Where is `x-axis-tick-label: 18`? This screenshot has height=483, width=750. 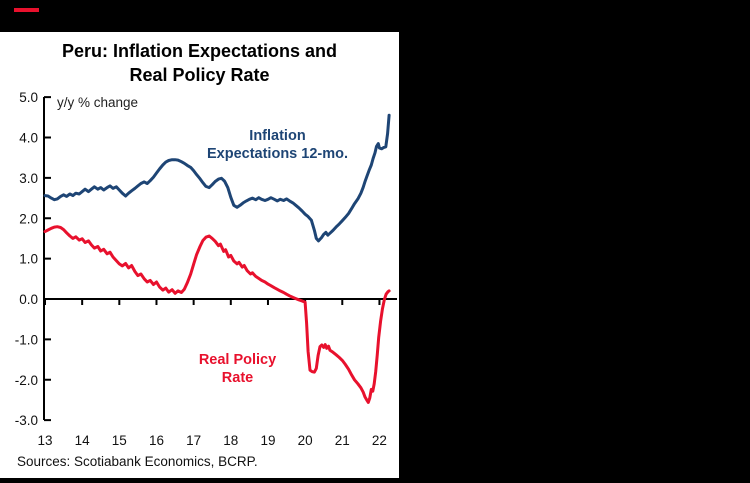
x-axis-tick-label: 18 is located at coordinates (230, 440).